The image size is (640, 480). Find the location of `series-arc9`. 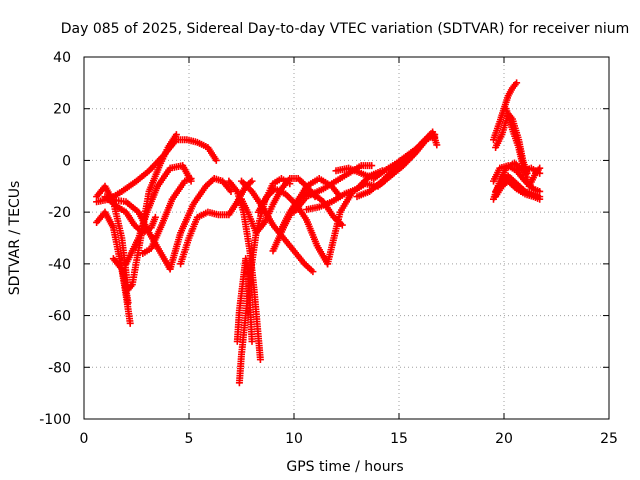

series-arc9 is located at coordinates (200, 224).